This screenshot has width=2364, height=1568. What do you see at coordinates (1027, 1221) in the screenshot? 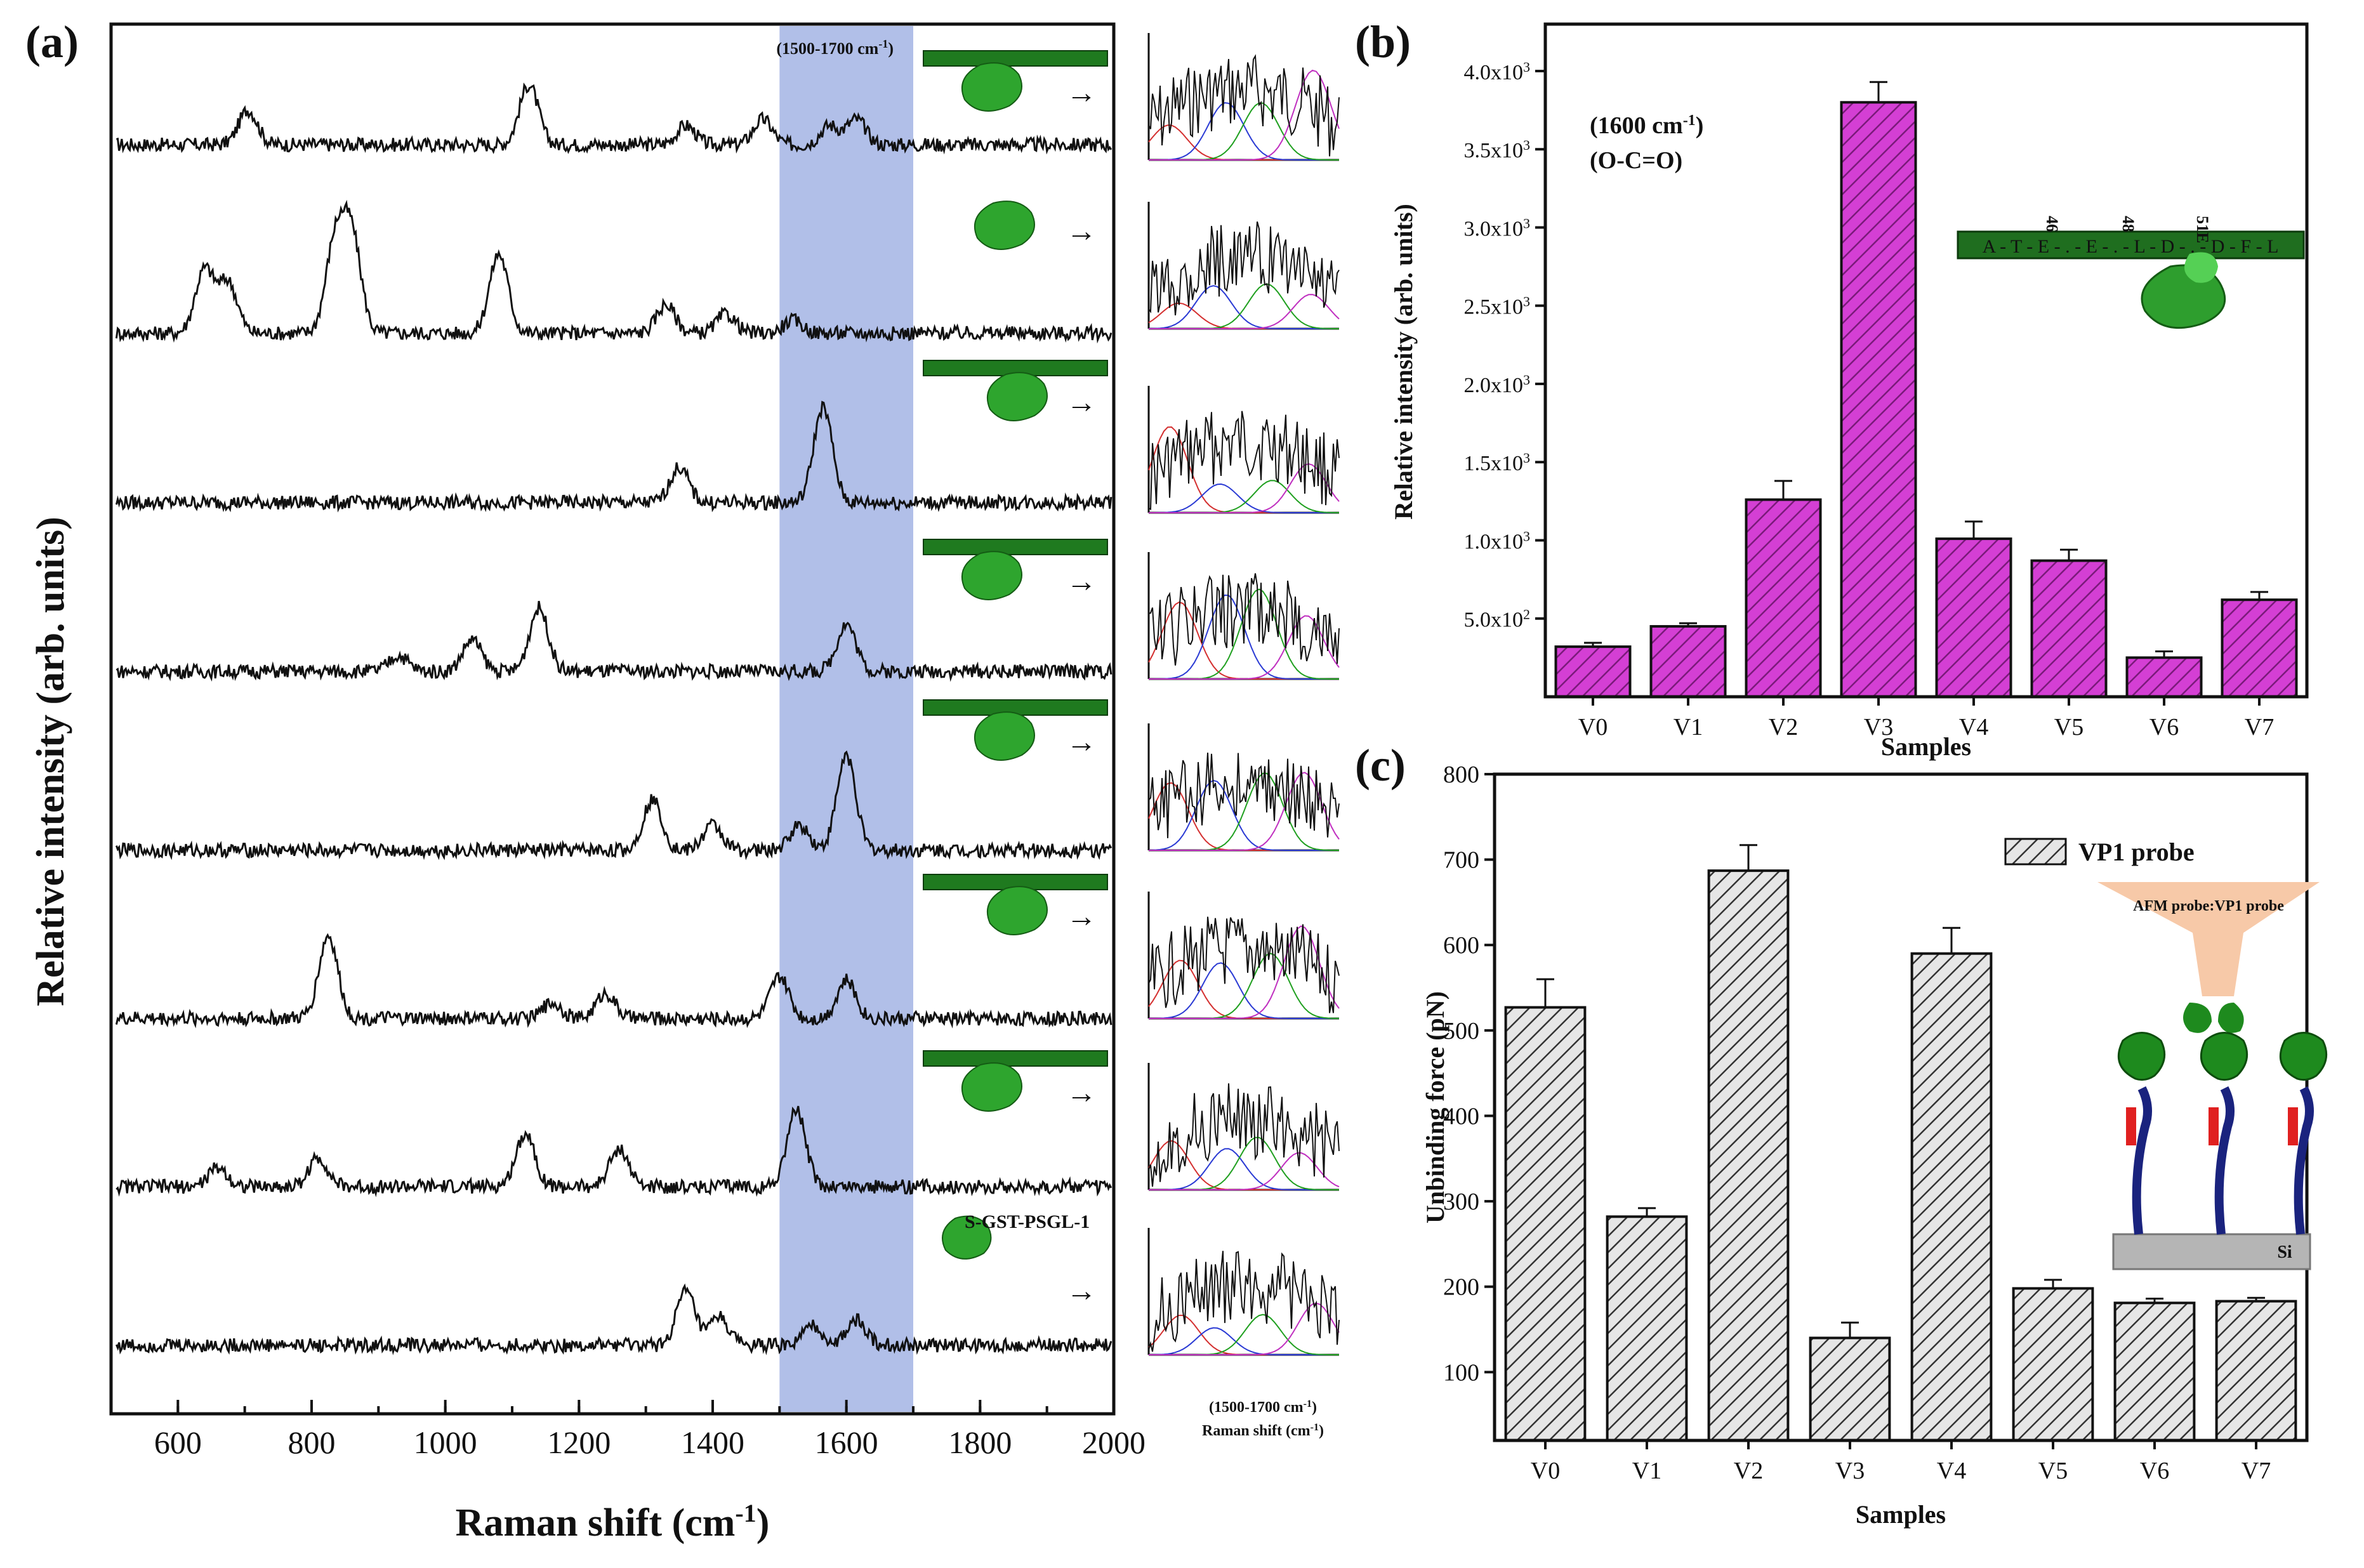
I see `bottom-sample-label: S-GST-PSGL-1` at bounding box center [1027, 1221].